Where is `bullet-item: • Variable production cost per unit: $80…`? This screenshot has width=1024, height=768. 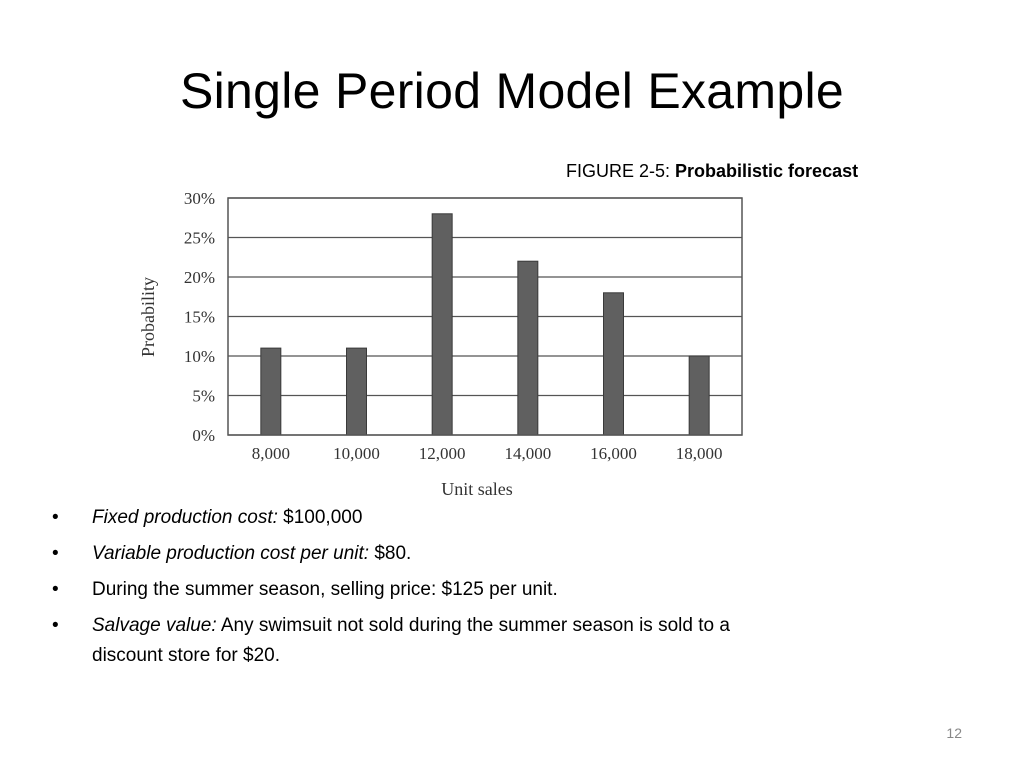 bullet-item: • Variable production cost per unit: $80… is located at coordinates (492, 554).